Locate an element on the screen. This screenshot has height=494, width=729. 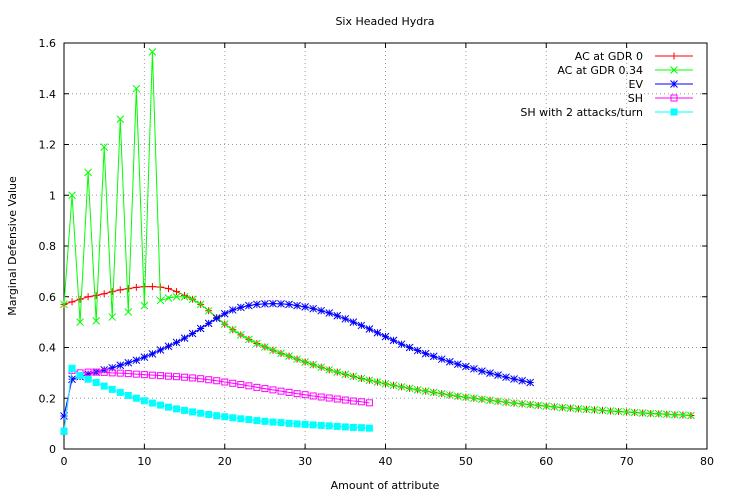
x-tick-label: 40 is located at coordinates (386, 461).